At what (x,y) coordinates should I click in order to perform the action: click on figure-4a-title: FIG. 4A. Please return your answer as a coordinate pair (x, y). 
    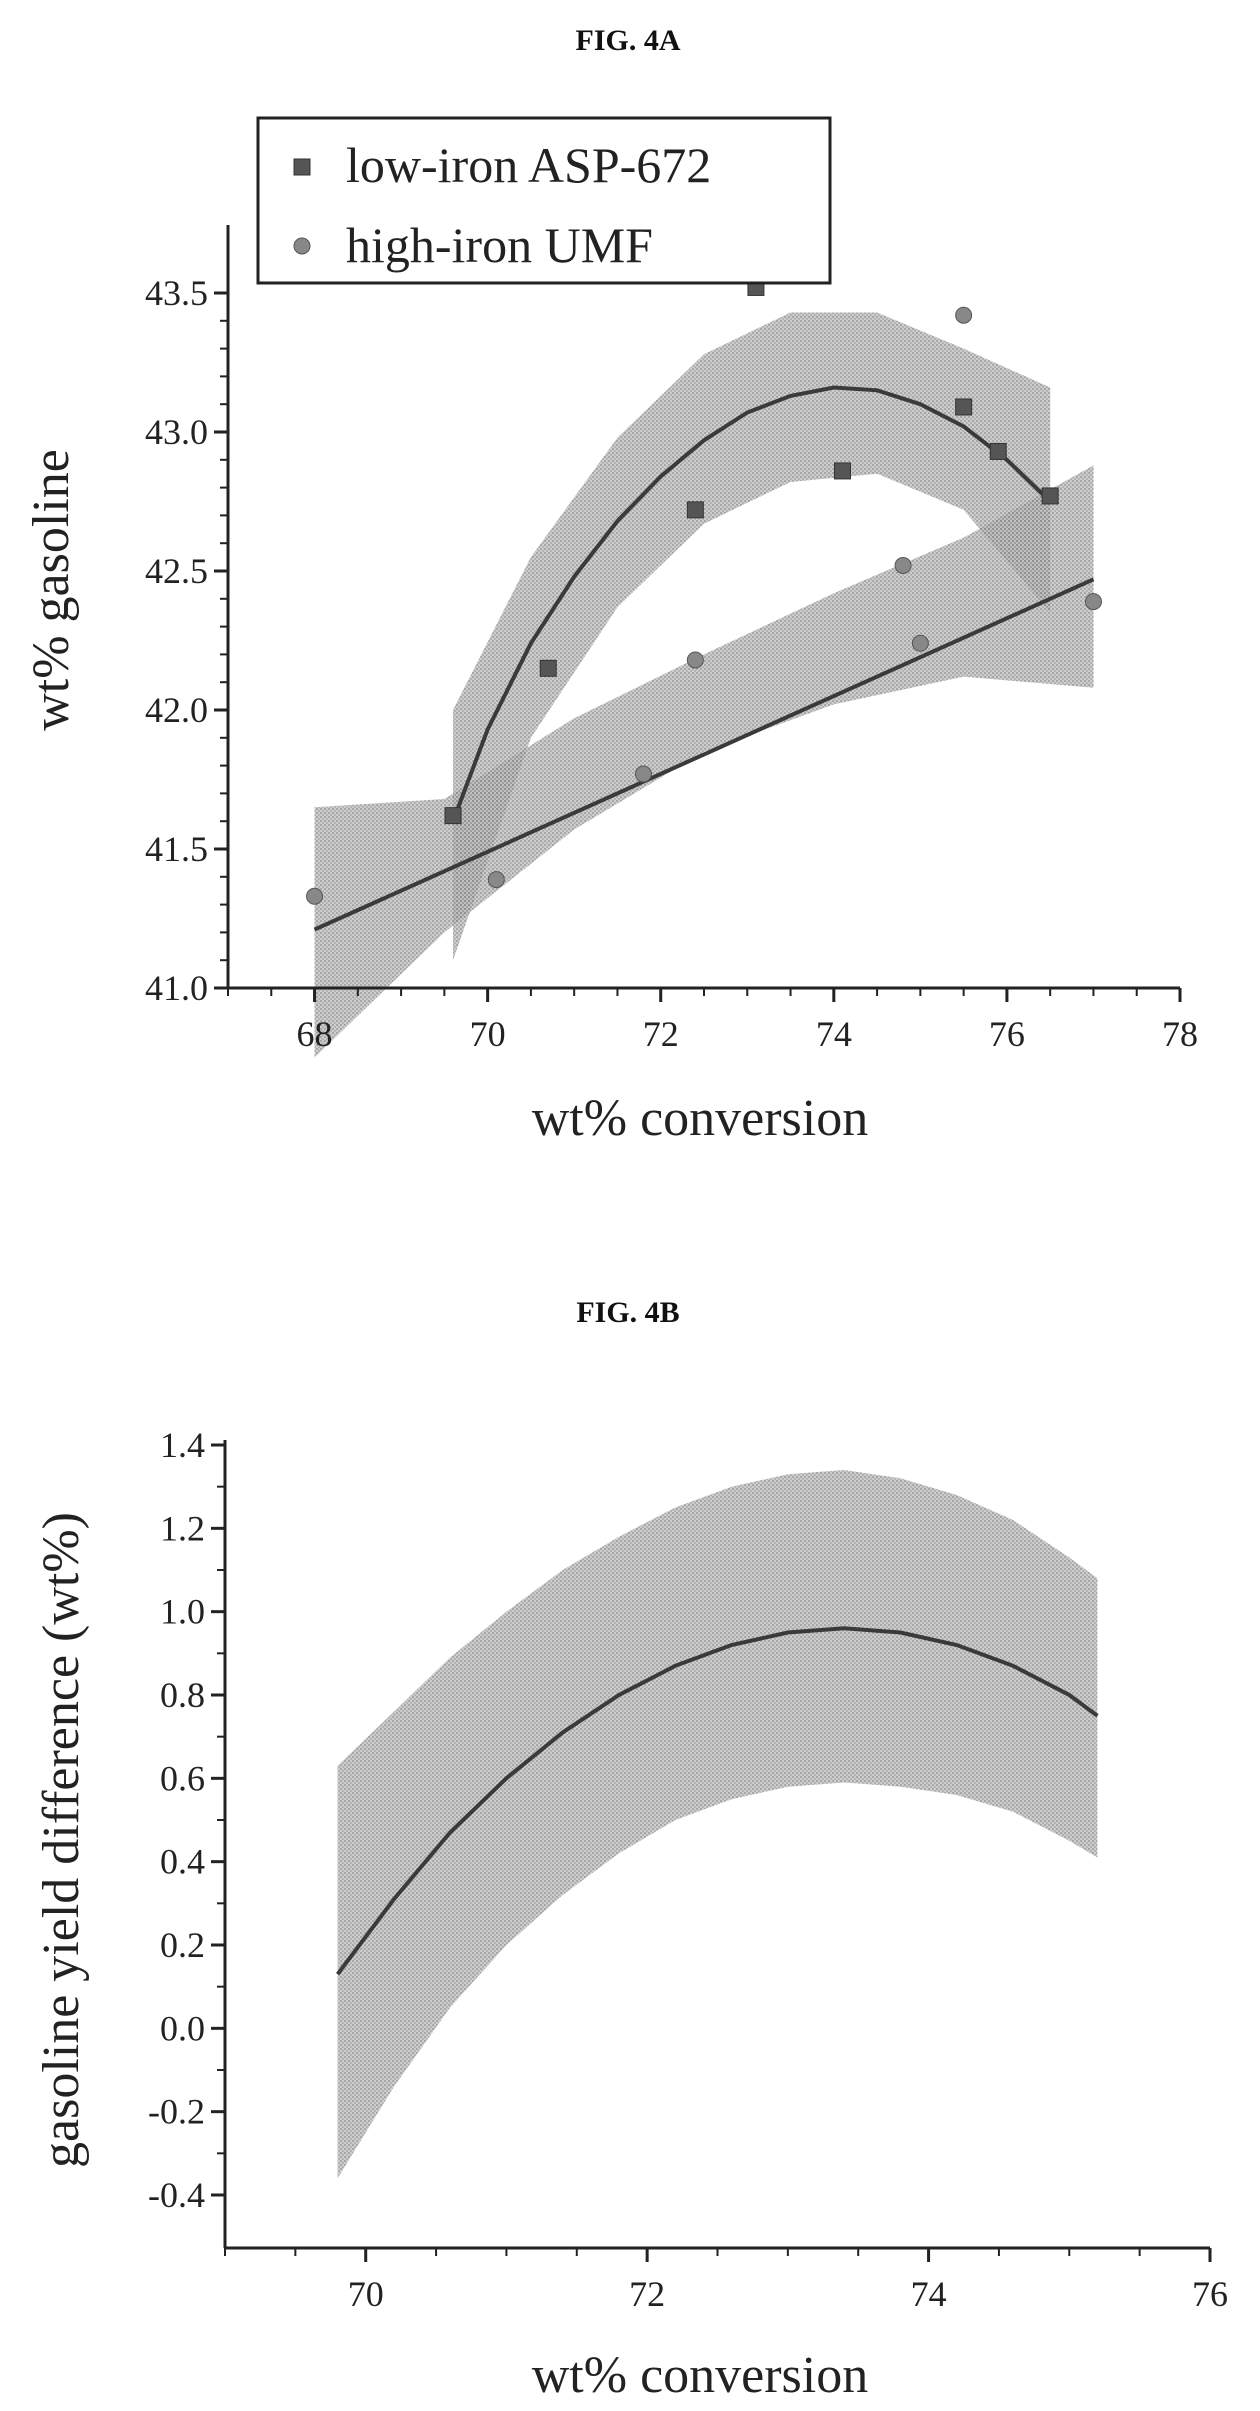
    Looking at the image, I should click on (628, 40).